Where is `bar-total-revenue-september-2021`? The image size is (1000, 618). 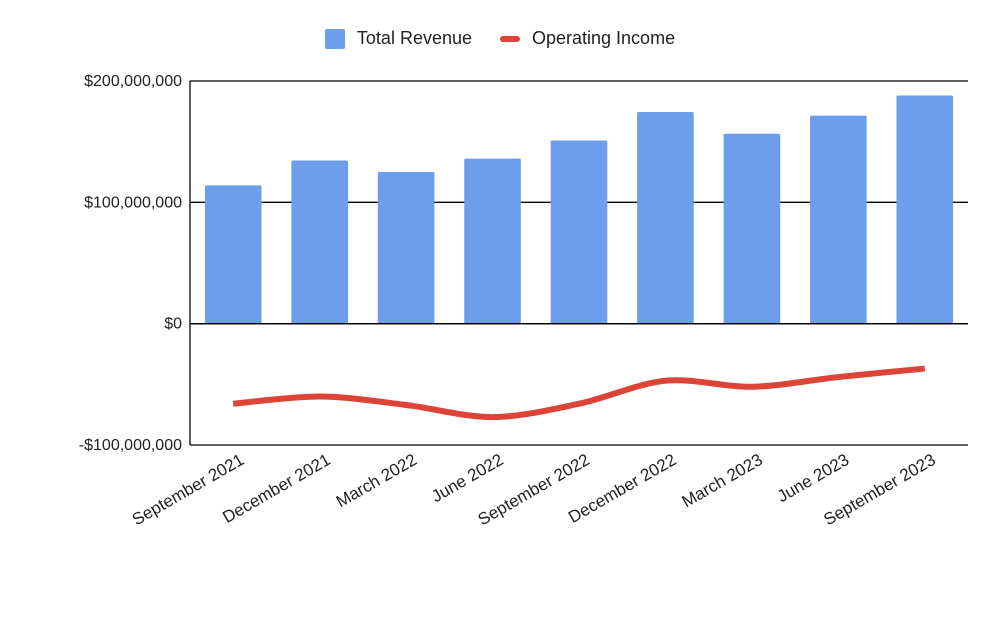 bar-total-revenue-september-2021 is located at coordinates (233, 254).